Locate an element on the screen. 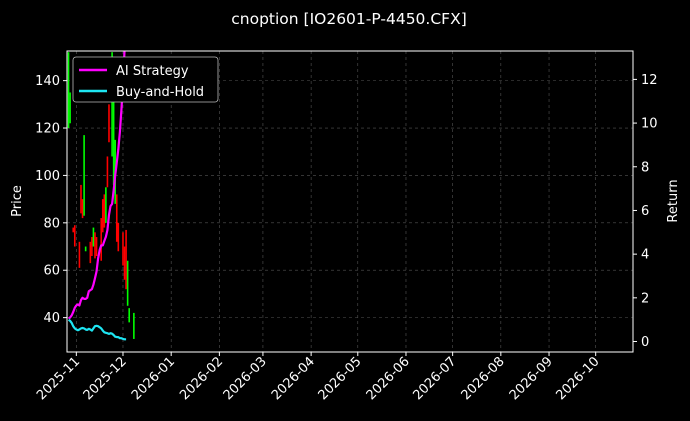 The image size is (690, 421). buy-and-hold-line is located at coordinates (97, 329).